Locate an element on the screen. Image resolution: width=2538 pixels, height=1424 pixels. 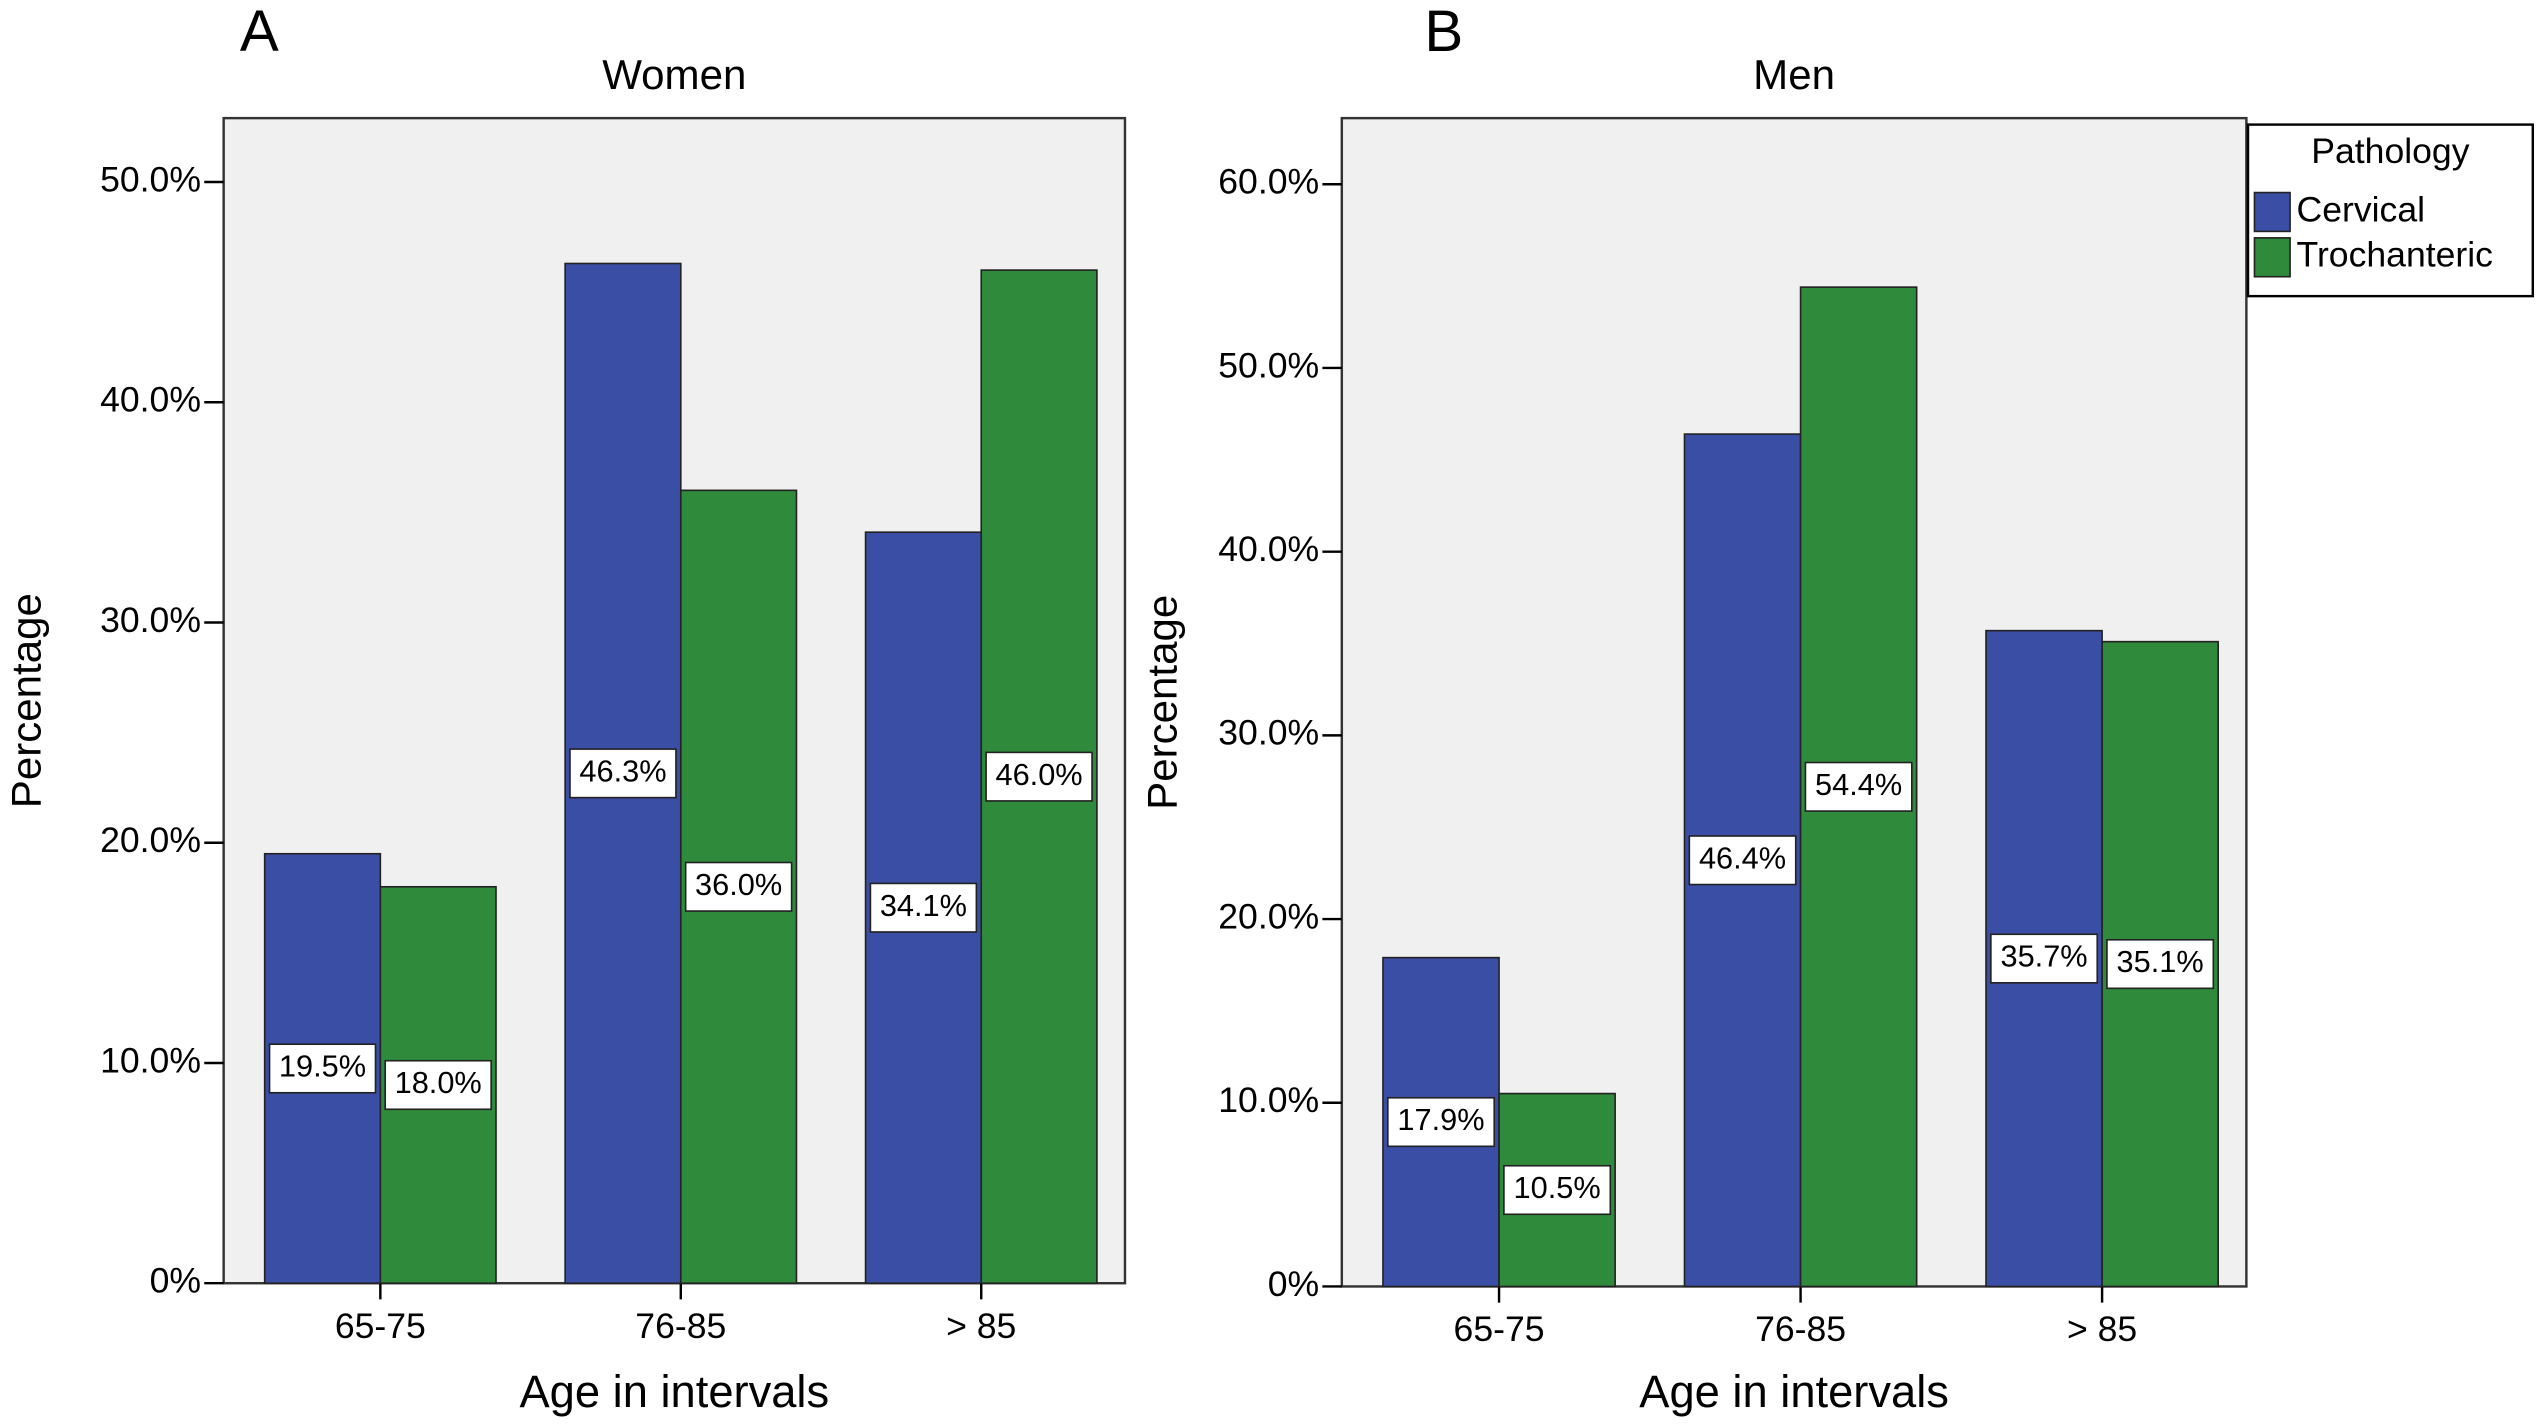
legend-box is located at coordinates (2390, 210).